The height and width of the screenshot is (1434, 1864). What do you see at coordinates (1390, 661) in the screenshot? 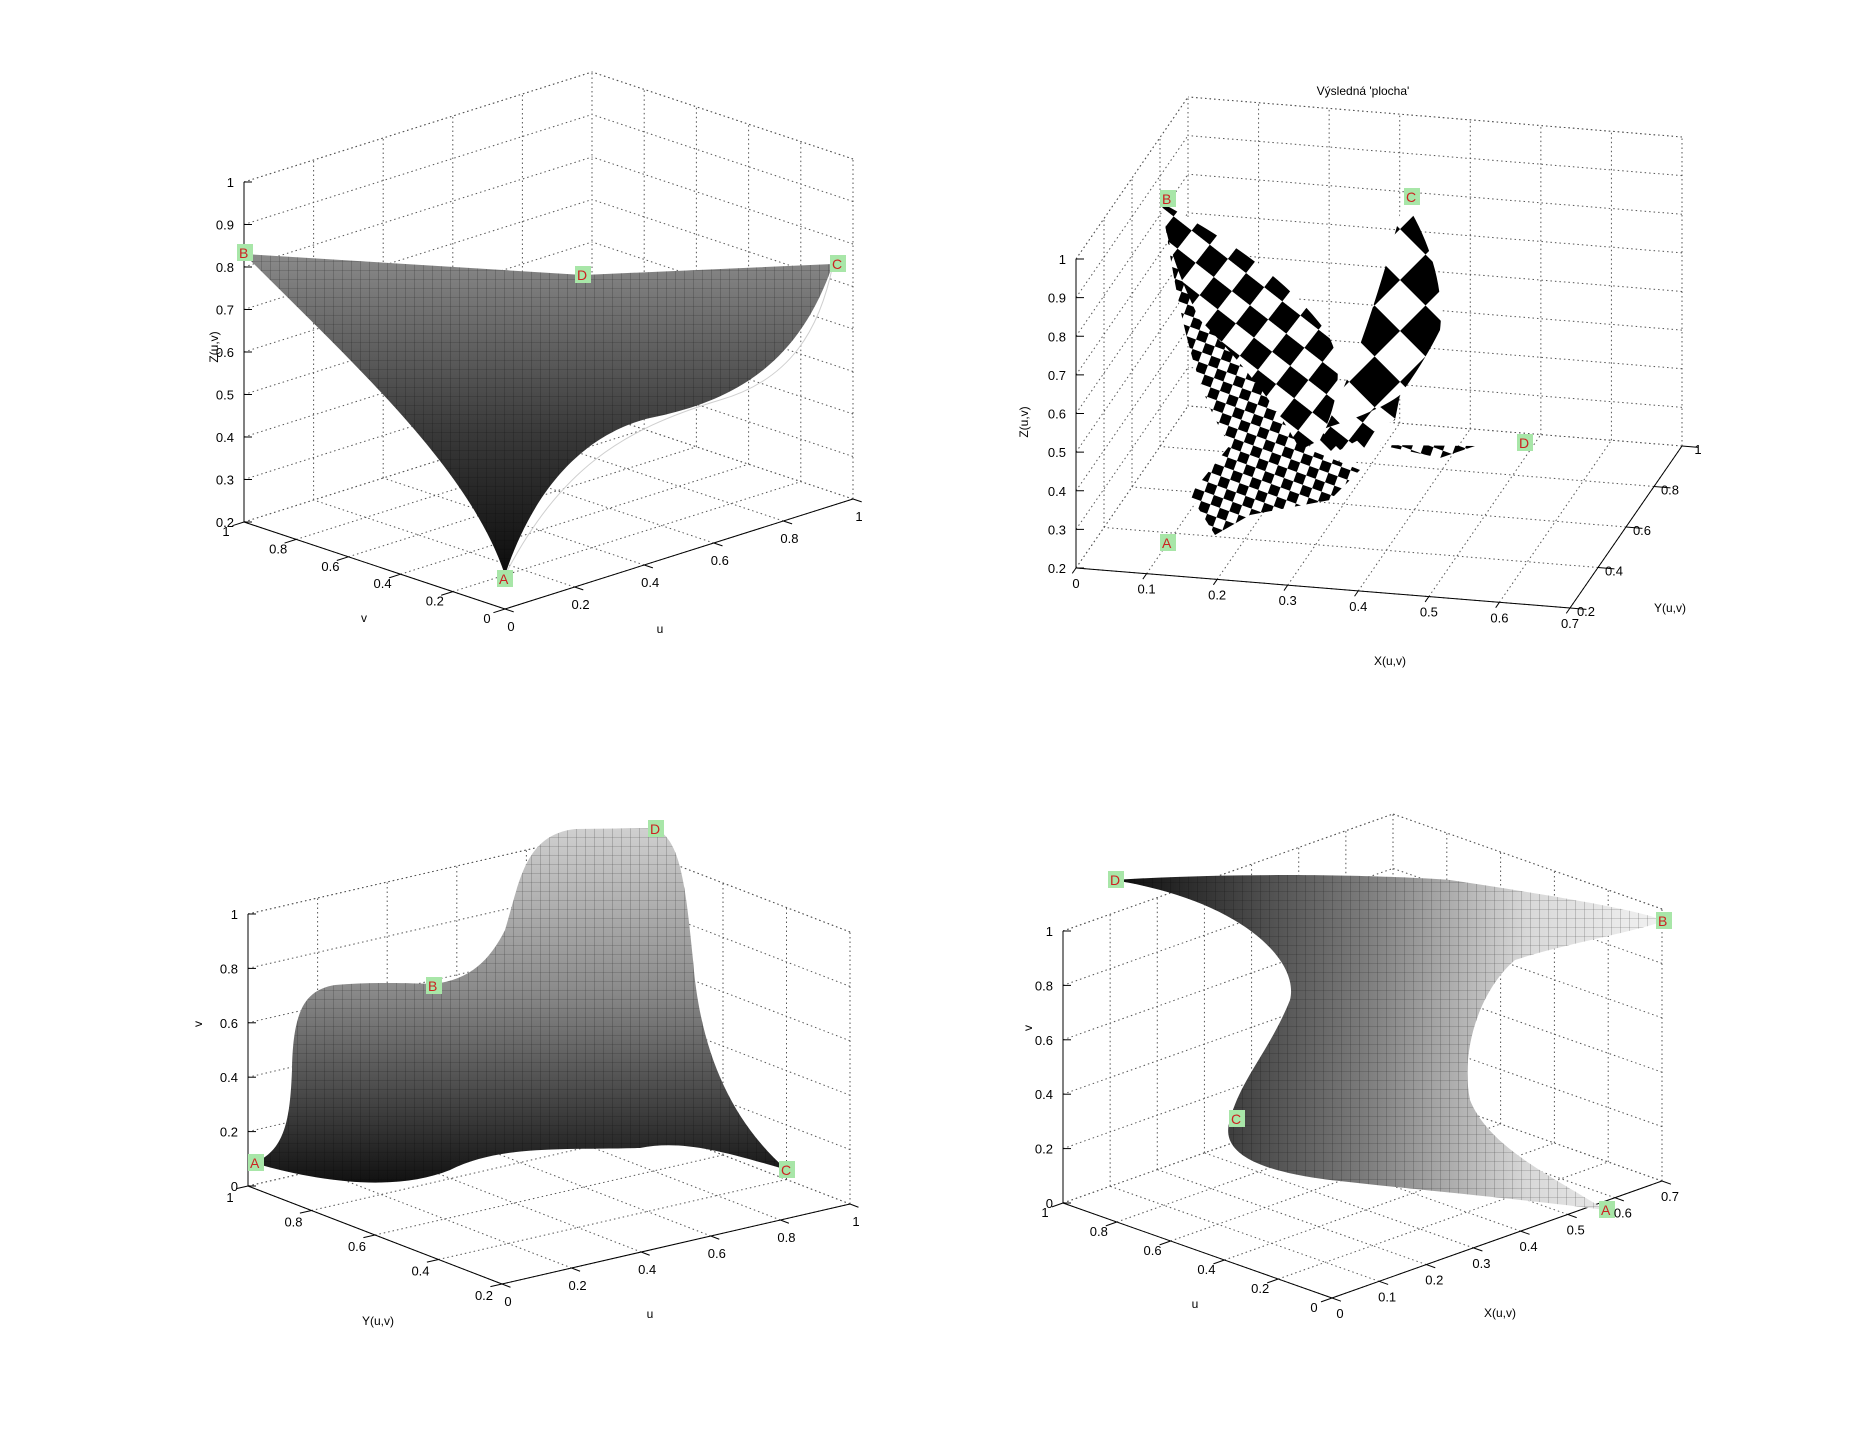
I see `x-axis-label: X(u,v)` at bounding box center [1390, 661].